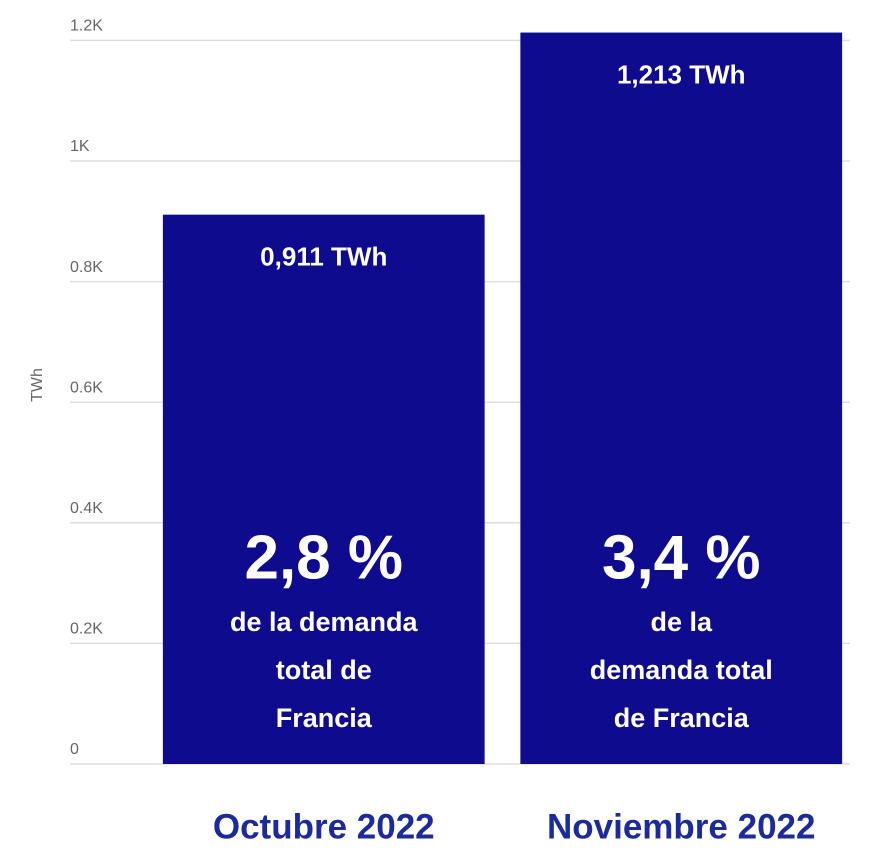 The height and width of the screenshot is (851, 884). What do you see at coordinates (74, 749) in the screenshot?
I see `y-tick-label: 0` at bounding box center [74, 749].